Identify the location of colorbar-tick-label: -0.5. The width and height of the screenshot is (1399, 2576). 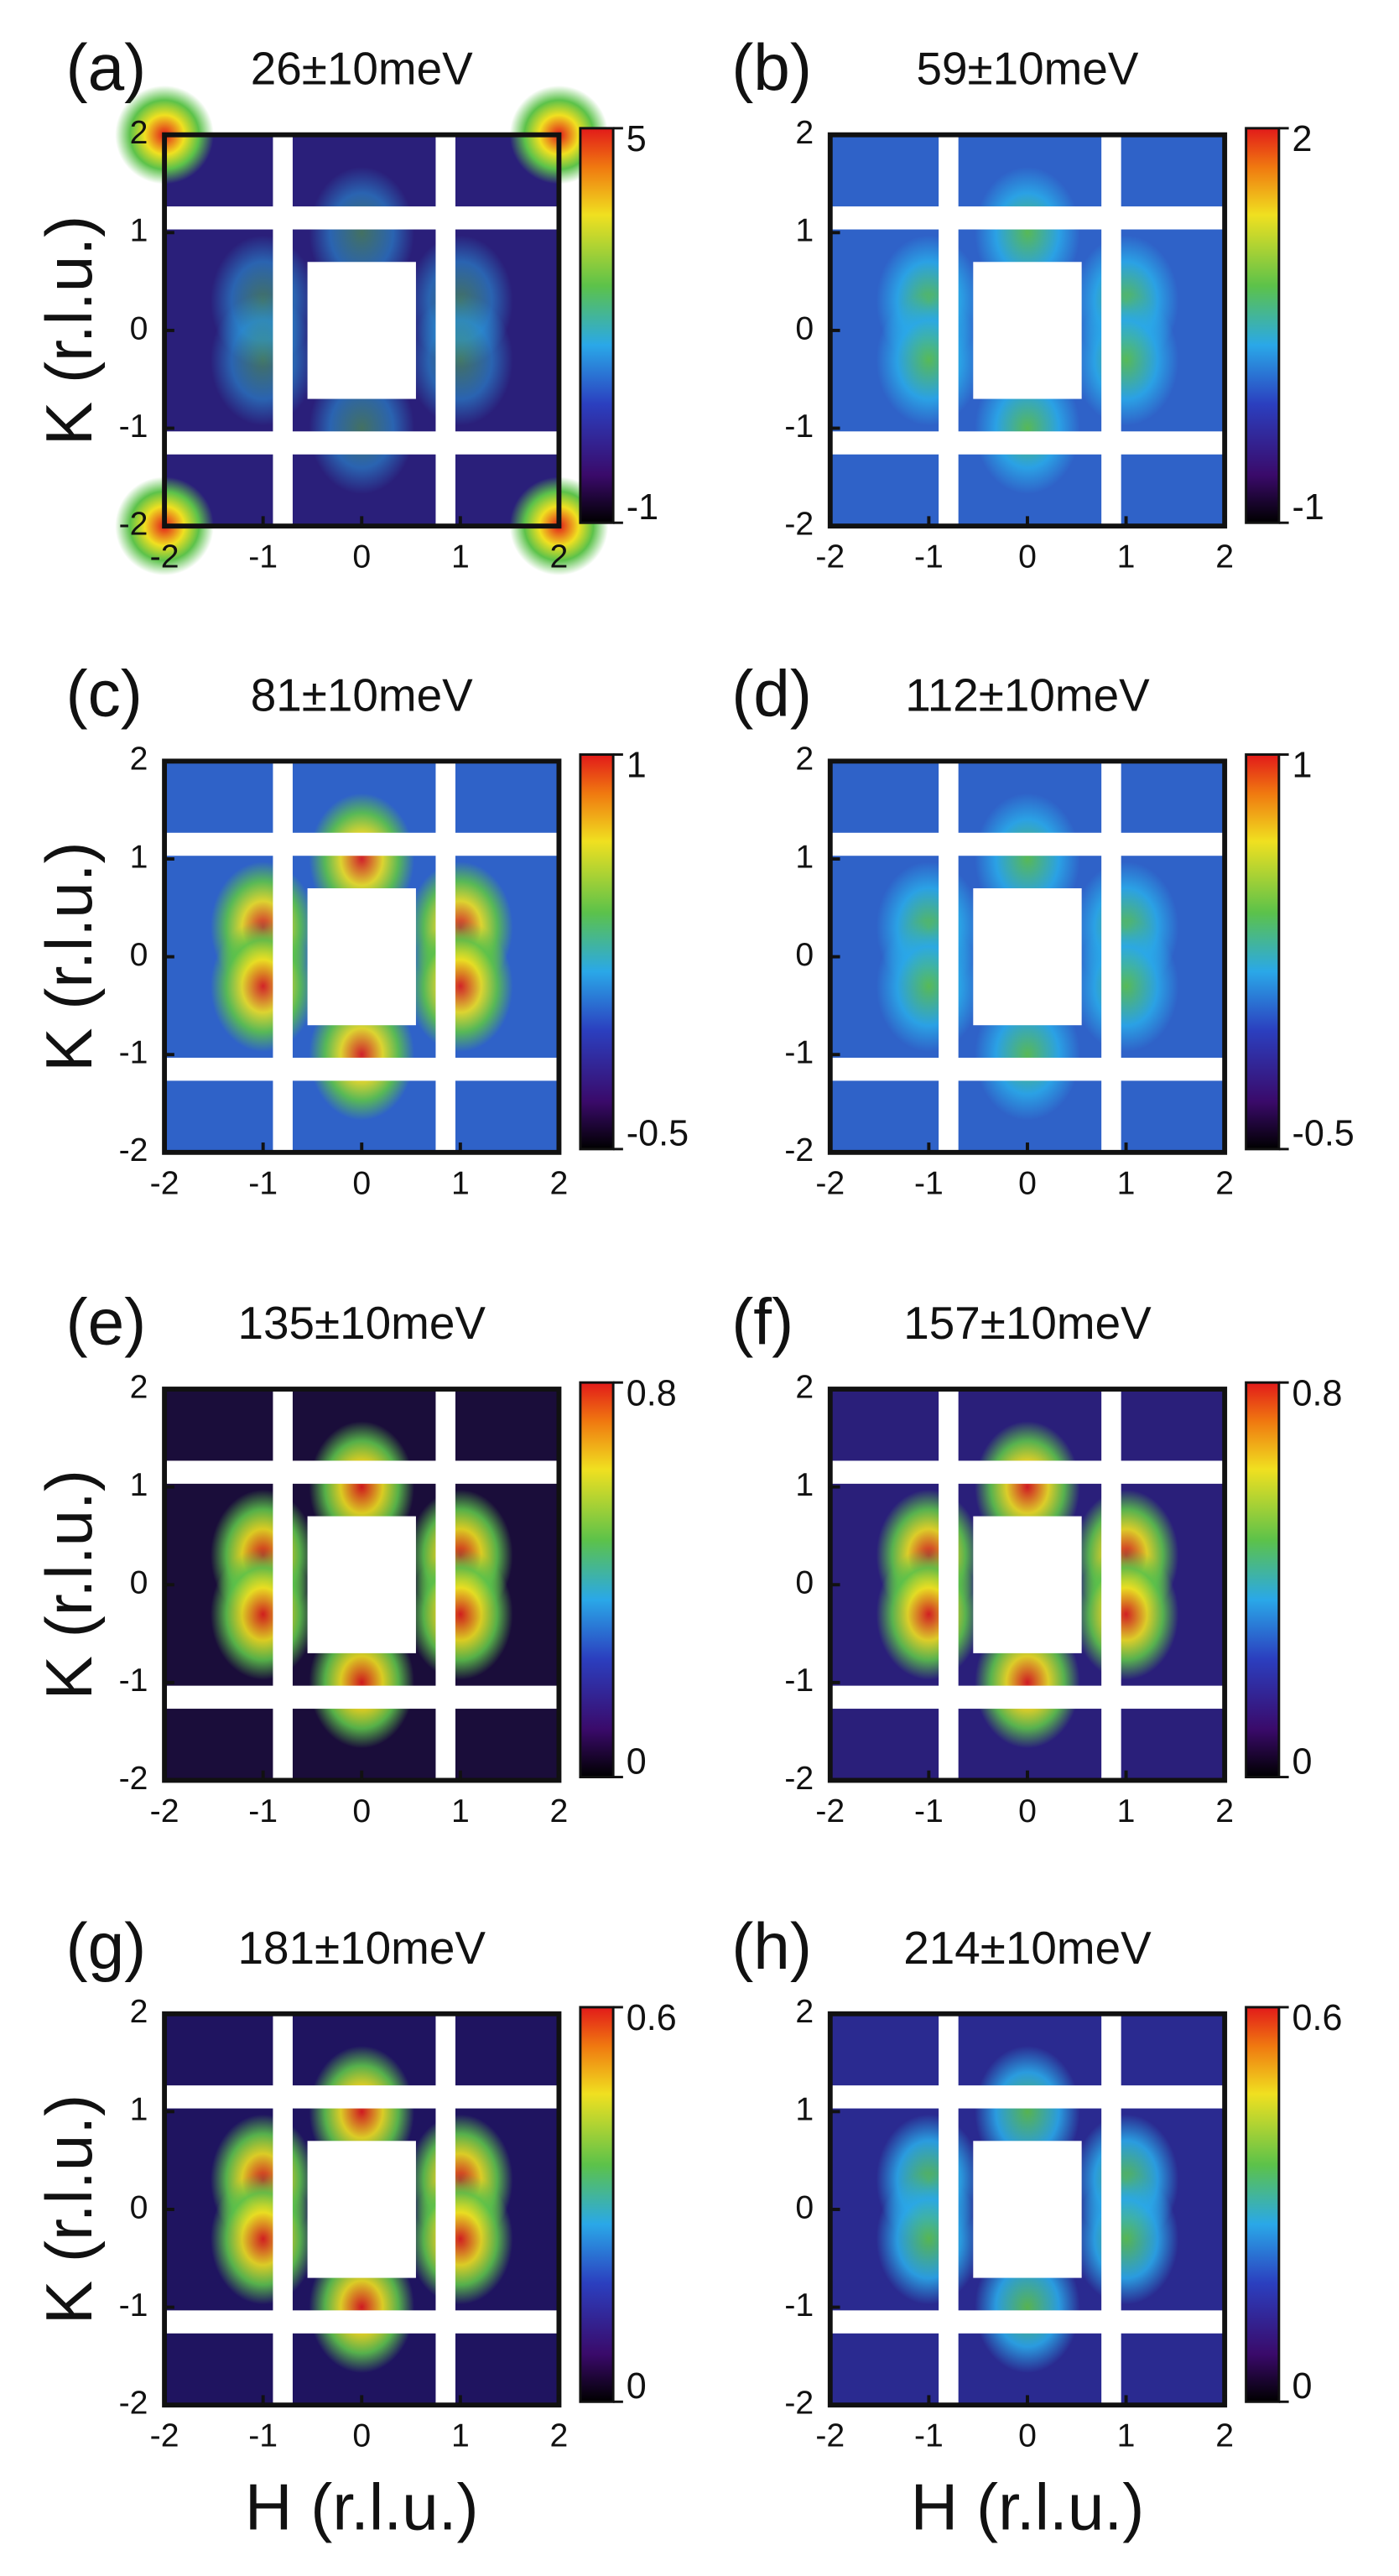
(658, 1134).